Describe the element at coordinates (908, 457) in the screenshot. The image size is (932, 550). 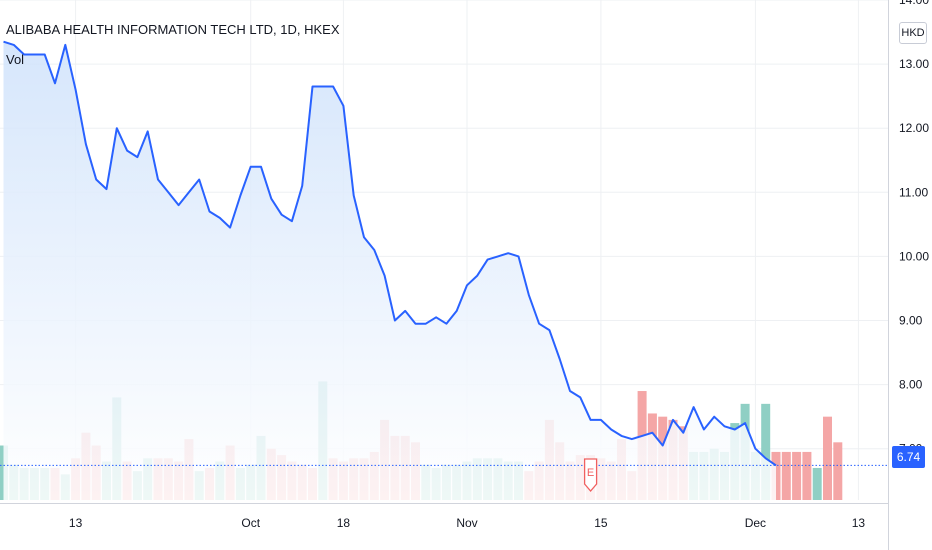
I see `last-price-tag: 6.74` at that location.